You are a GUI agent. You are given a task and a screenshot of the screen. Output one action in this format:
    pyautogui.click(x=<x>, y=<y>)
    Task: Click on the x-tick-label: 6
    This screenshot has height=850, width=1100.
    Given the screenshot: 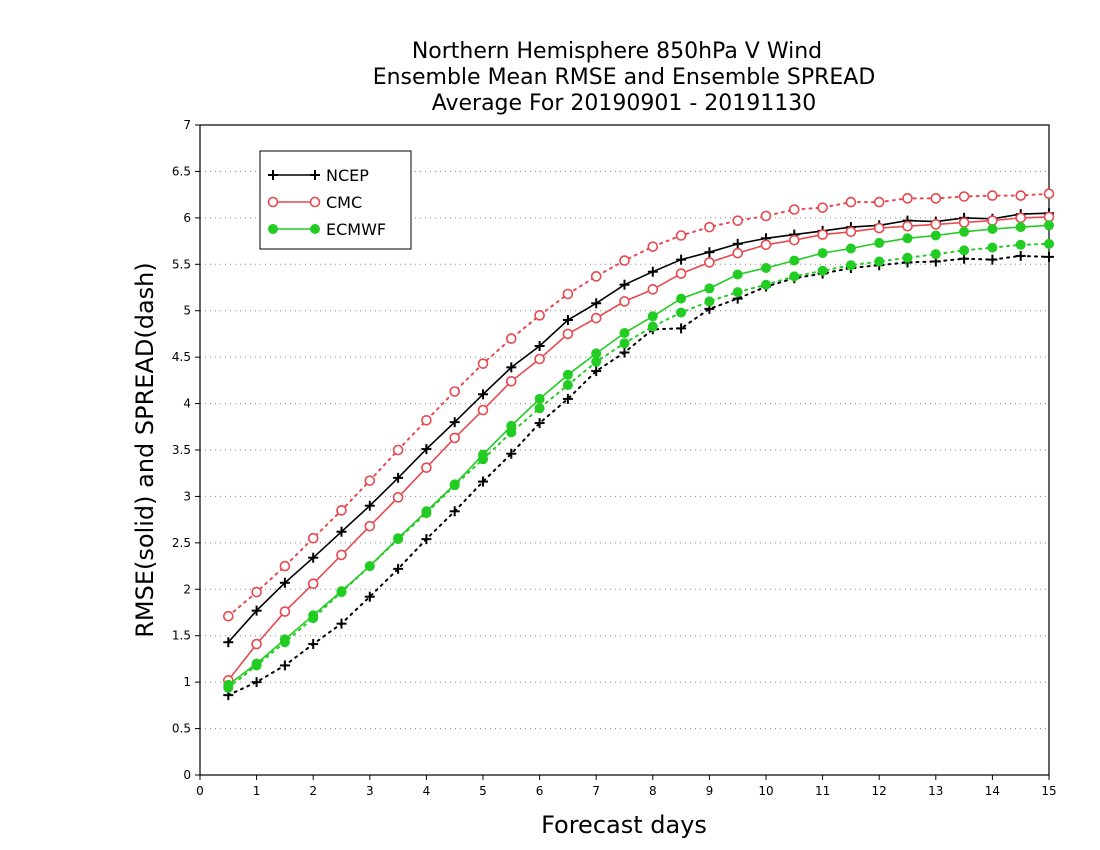 What is the action you would take?
    pyautogui.click(x=540, y=791)
    